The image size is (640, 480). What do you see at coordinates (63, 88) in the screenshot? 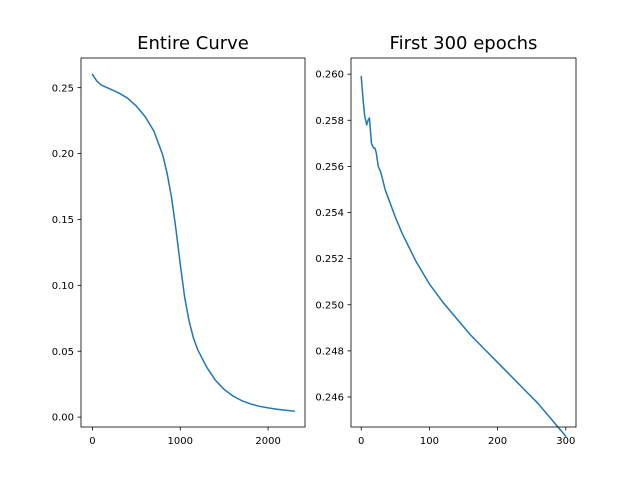
I see `y-tick-label: 0.25` at bounding box center [63, 88].